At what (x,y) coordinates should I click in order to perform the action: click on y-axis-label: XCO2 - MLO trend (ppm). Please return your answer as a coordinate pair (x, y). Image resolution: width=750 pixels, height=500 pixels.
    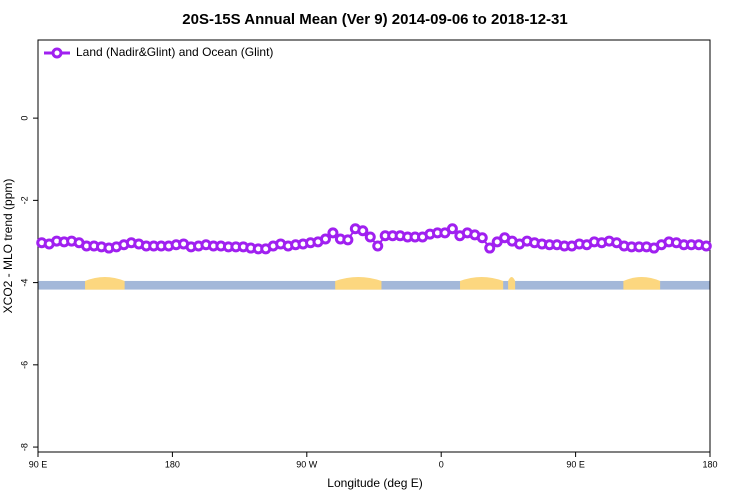
    Looking at the image, I should click on (8, 246).